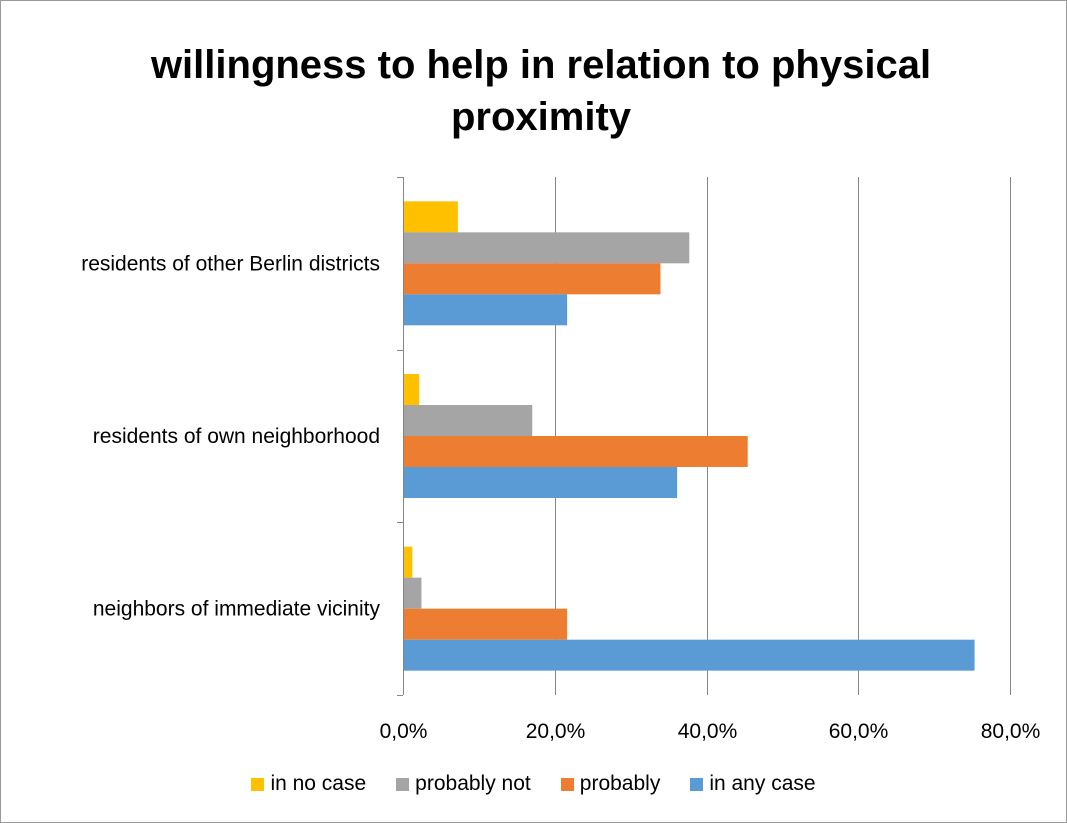  What do you see at coordinates (1011, 731) in the screenshot?
I see `x-tick-label: 80,0%` at bounding box center [1011, 731].